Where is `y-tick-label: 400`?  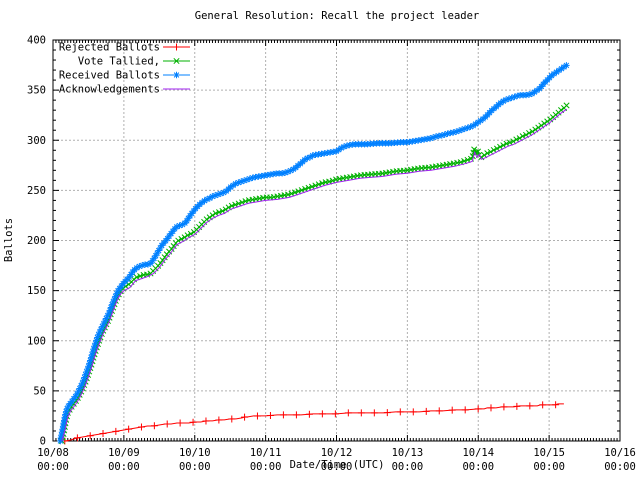
y-tick-label: 400 is located at coordinates (36, 41).